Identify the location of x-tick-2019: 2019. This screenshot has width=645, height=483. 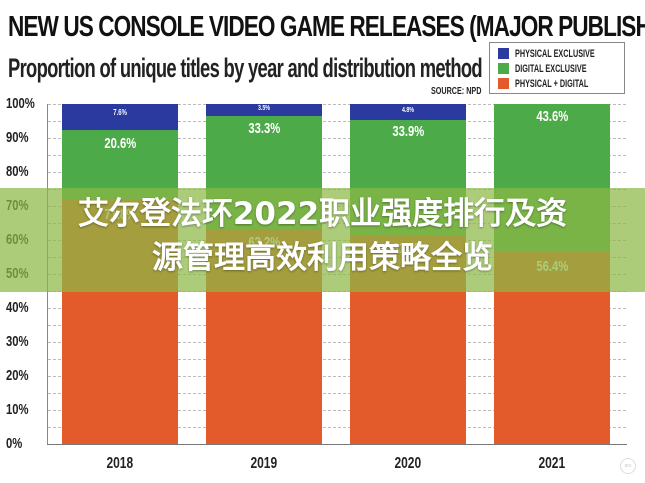
(264, 464).